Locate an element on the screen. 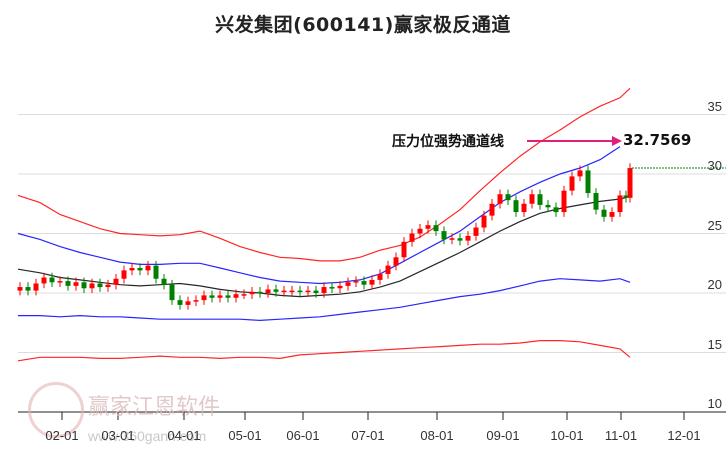 The image size is (726, 450). y-tick-label: 30 is located at coordinates (714, 165).